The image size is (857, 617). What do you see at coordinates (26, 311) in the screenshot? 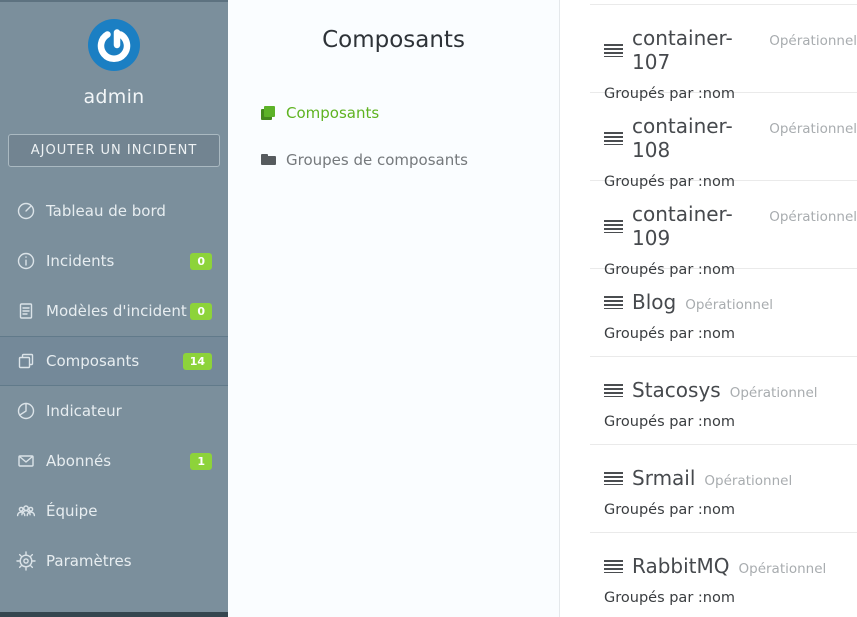
I see `document-icon` at bounding box center [26, 311].